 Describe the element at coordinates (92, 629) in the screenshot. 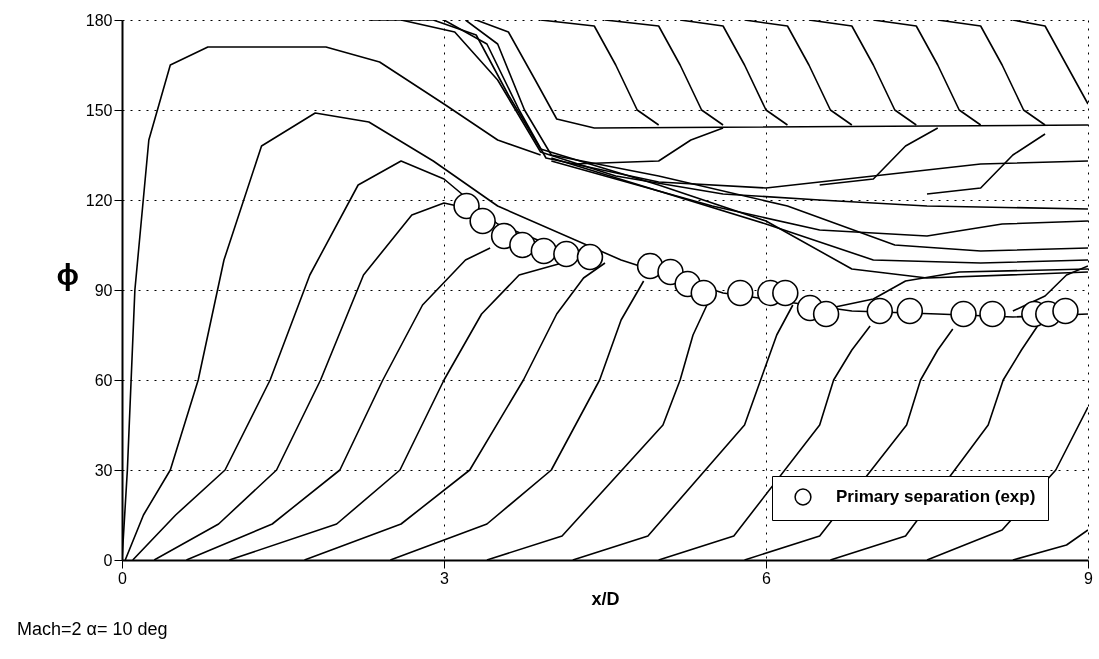

I see `text: Mach=2 α= 10 deg` at that location.